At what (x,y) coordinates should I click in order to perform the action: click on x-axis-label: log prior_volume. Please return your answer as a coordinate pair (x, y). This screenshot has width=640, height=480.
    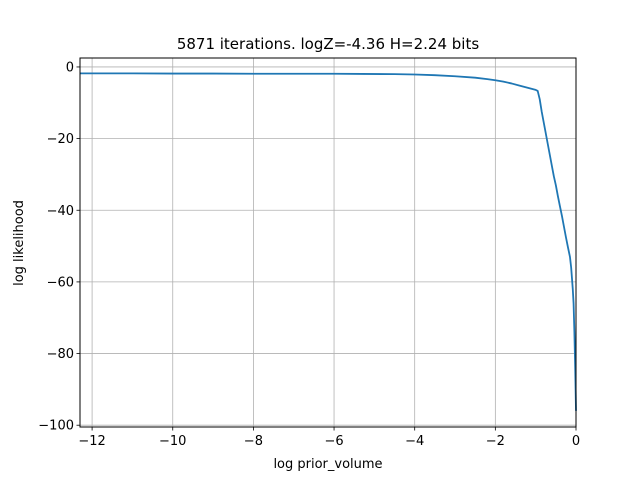
    Looking at the image, I should click on (327, 464).